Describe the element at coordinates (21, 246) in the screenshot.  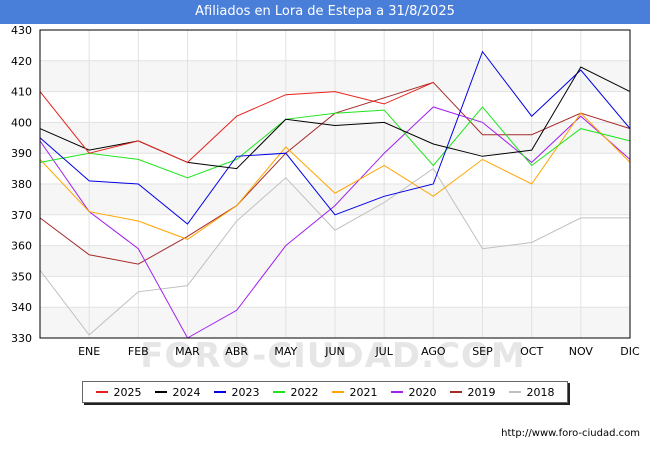
I see `y-tick-label: 360` at that location.